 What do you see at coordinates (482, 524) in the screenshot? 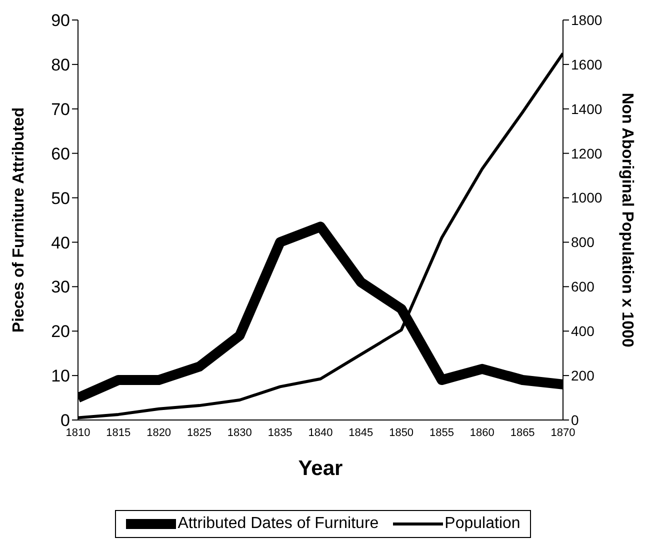
I see `legend-label: Population` at bounding box center [482, 524].